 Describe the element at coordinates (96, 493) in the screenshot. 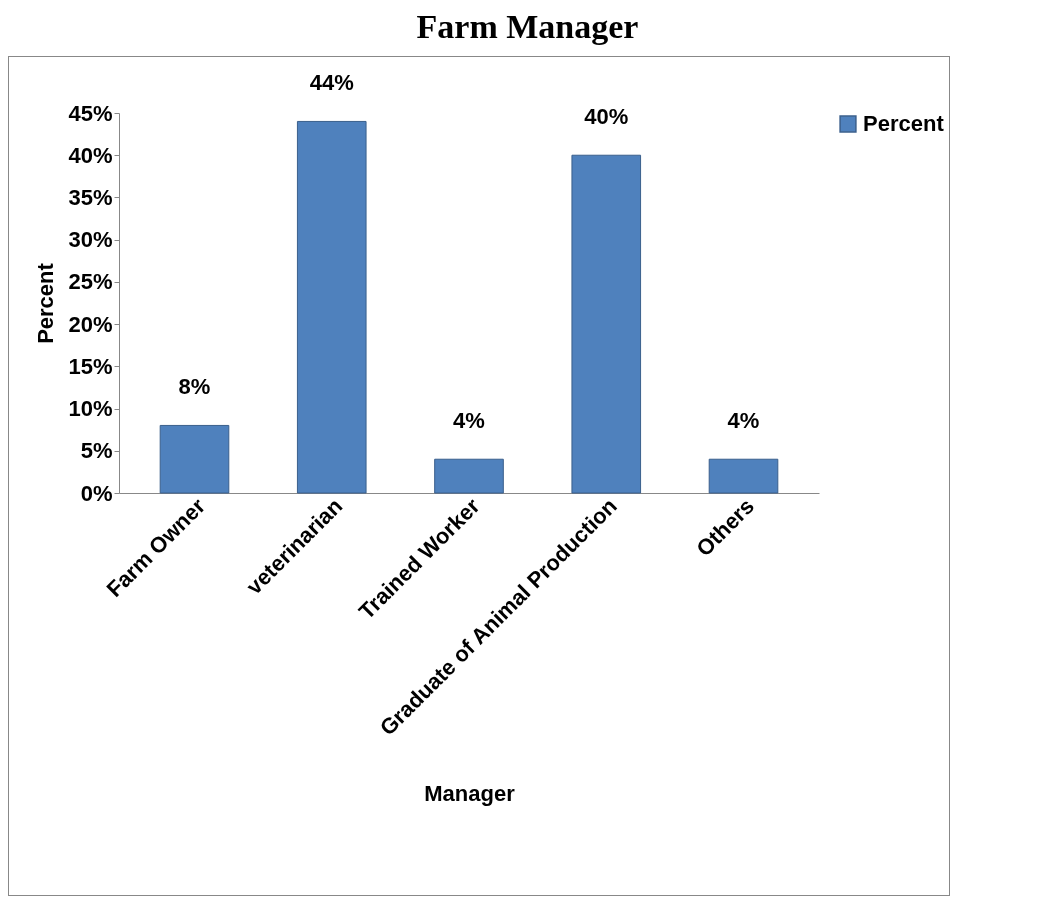

I see `y-tick-label: 0%` at that location.